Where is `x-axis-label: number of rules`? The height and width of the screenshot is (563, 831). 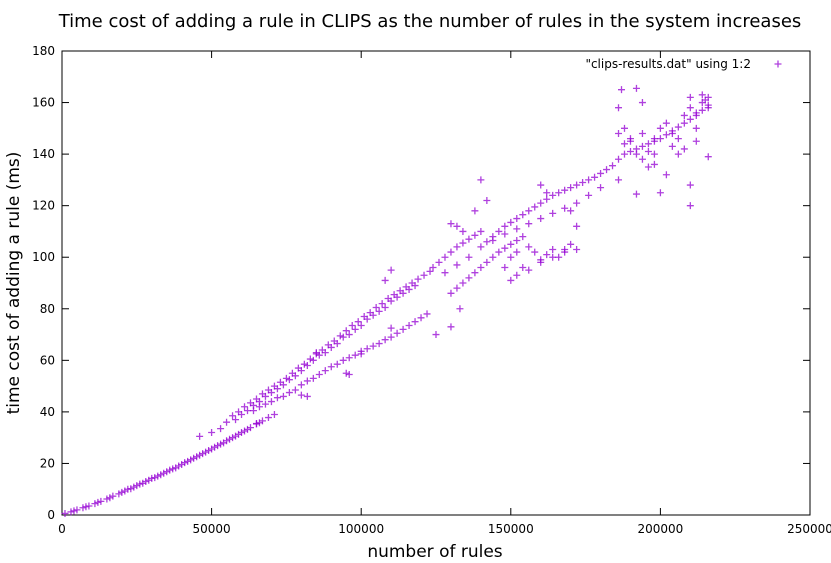
x-axis-label: number of rules is located at coordinates (434, 552).